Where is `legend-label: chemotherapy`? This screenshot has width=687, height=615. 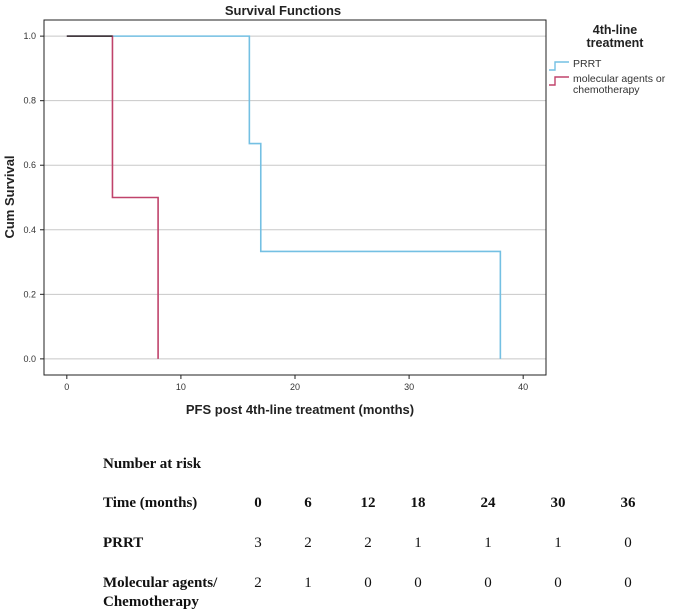 legend-label: chemotherapy is located at coordinates (606, 90).